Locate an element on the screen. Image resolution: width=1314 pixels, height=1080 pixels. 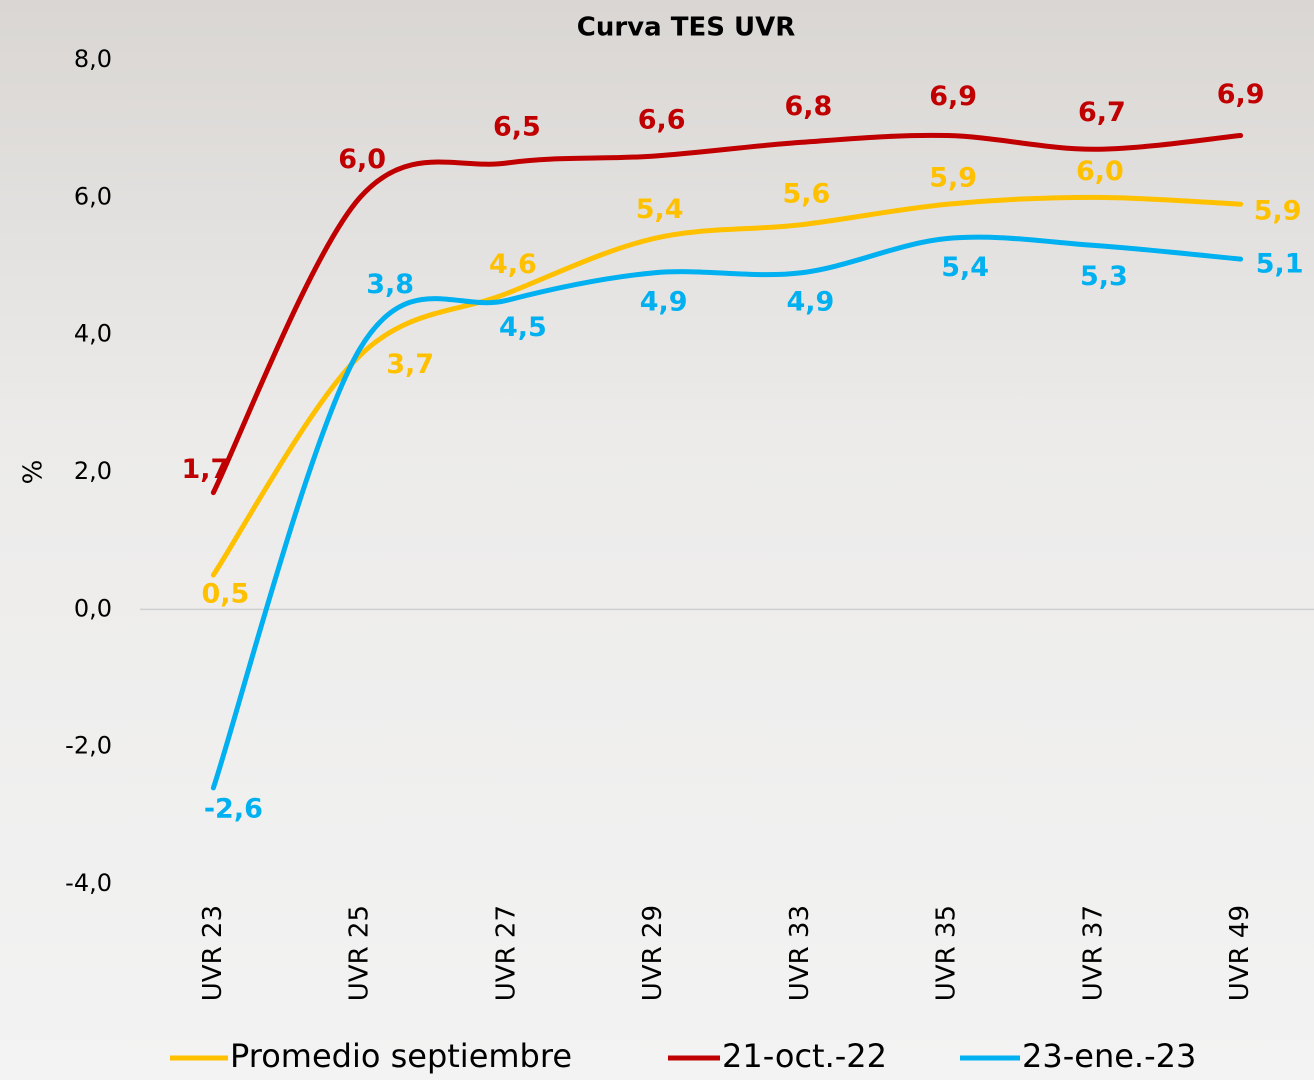
y-tick-label: 4,0 is located at coordinates (93, 334).